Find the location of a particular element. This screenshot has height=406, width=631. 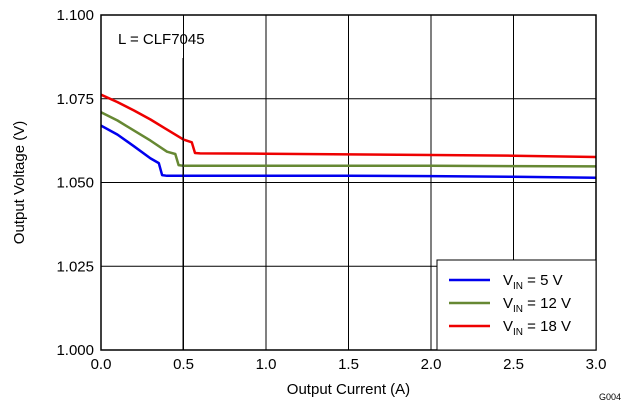

legend-label-value: = 18 V is located at coordinates (547, 326).